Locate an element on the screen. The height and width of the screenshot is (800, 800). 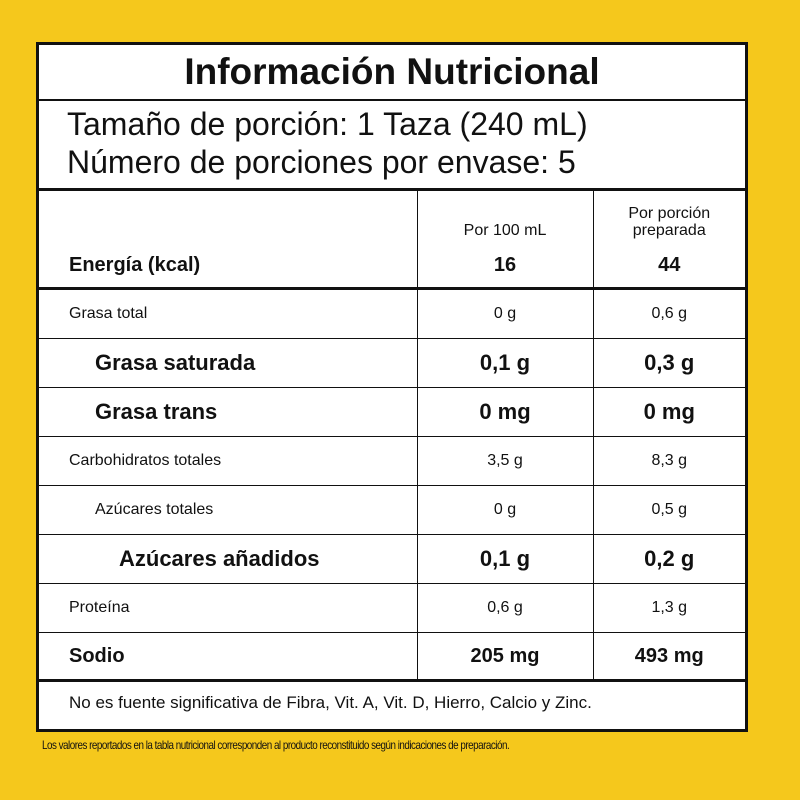
row-per100: 0 mg is located at coordinates (505, 412).